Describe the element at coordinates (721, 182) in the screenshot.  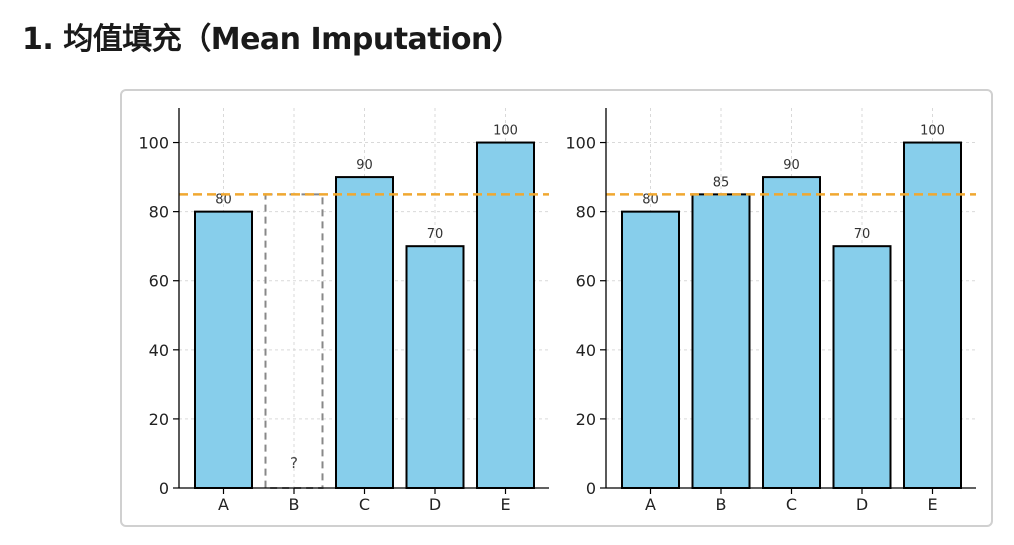
I see `bar-value-label: 85` at that location.